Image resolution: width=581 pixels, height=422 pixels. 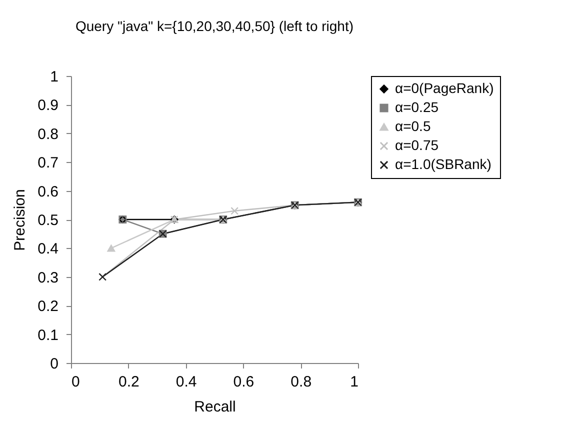 I want to click on x-tick-label: 1, so click(x=354, y=382).